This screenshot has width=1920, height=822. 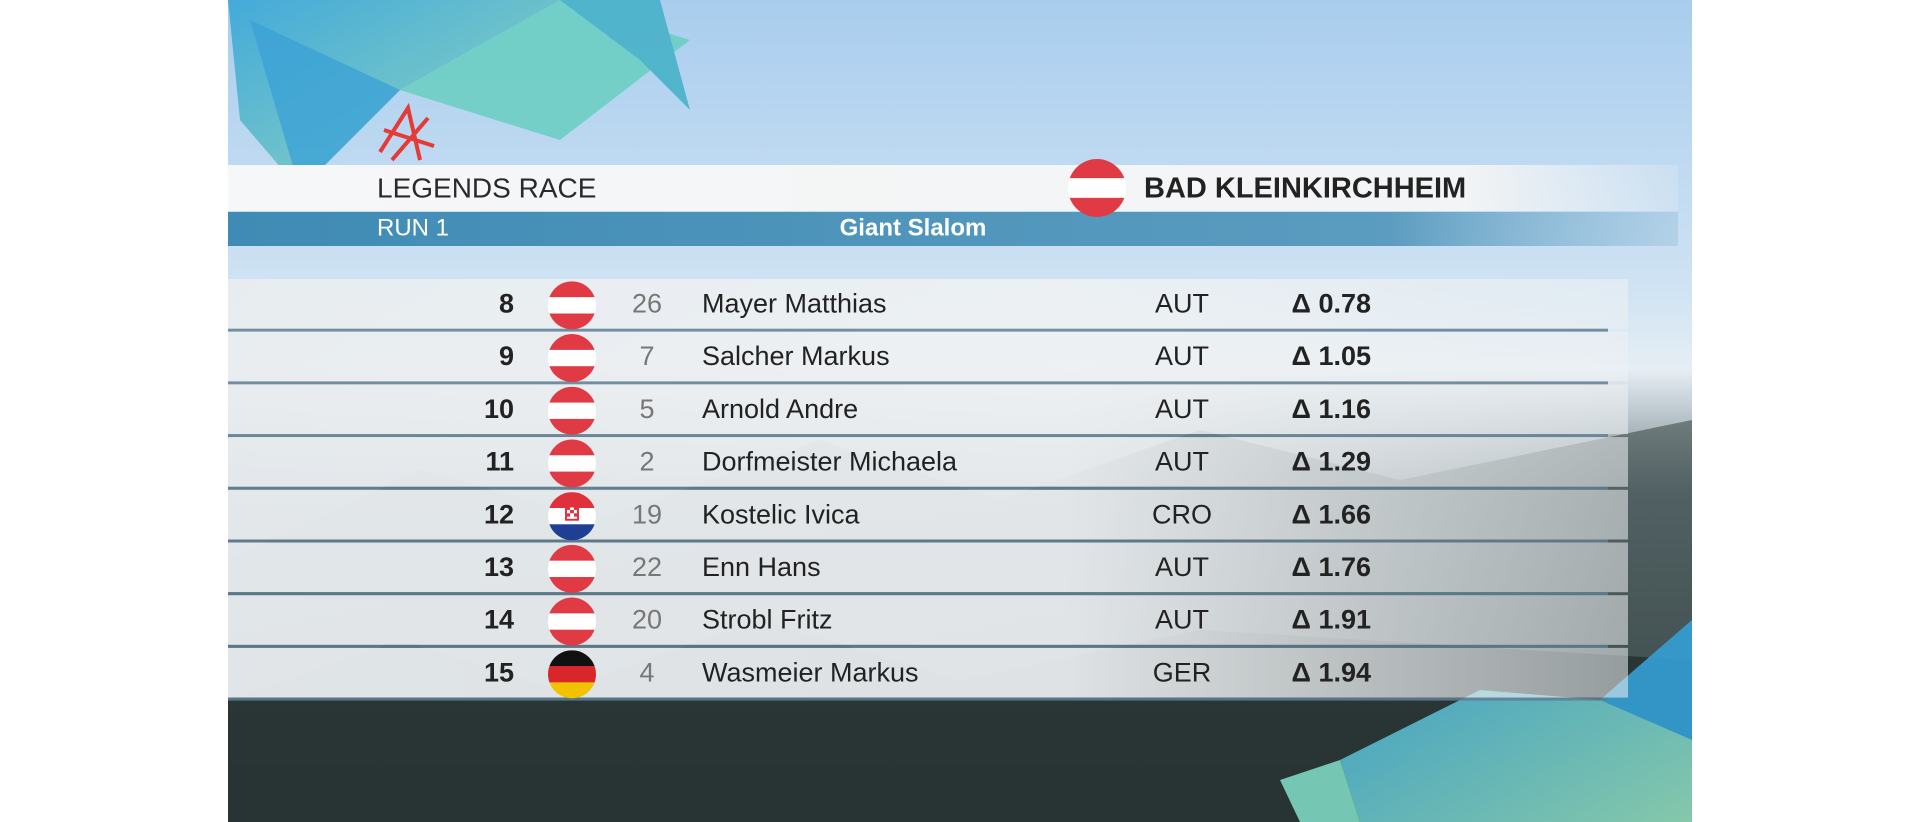 I want to click on athlete-name: Wasmeier Markus, so click(x=810, y=672).